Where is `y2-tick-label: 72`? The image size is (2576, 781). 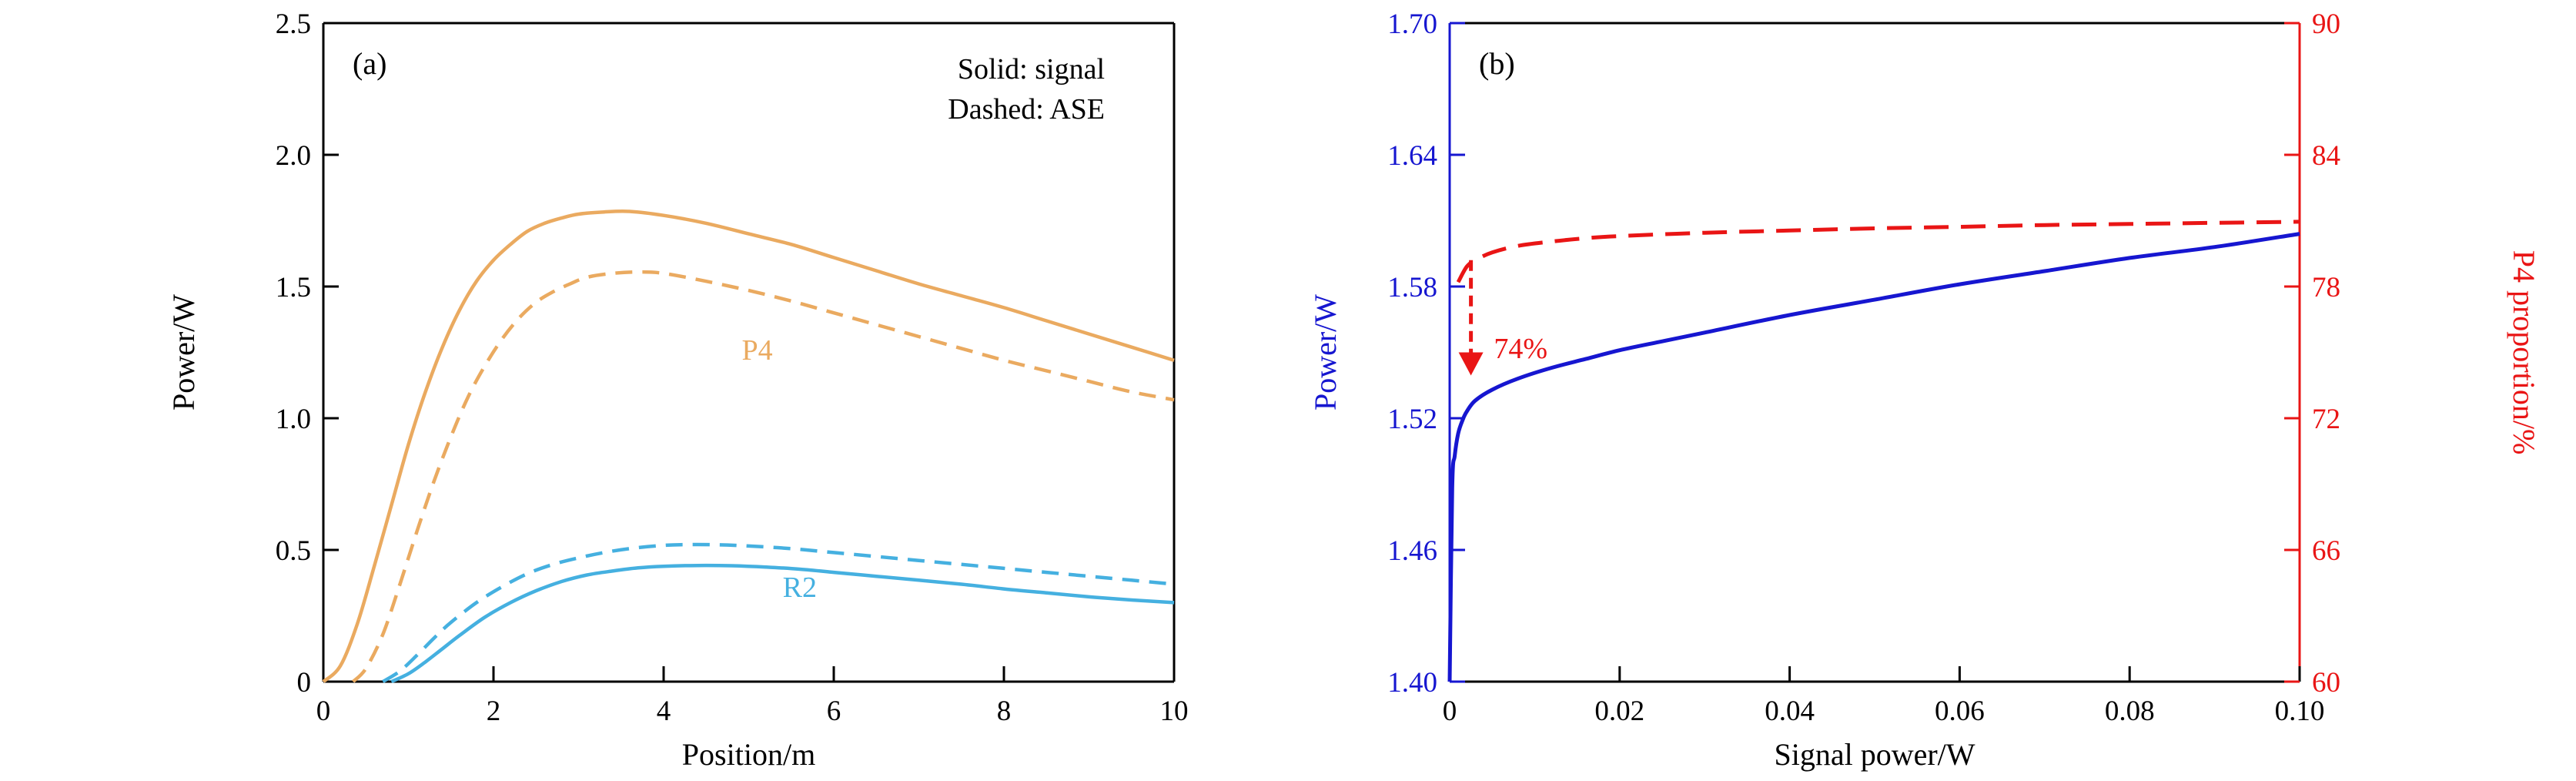
y2-tick-label: 72 is located at coordinates (2326, 420).